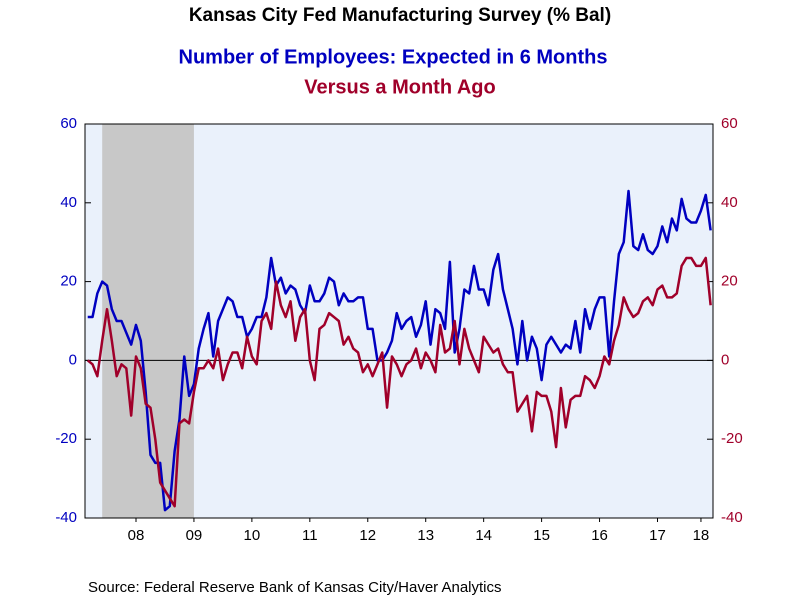  Describe the element at coordinates (657, 535) in the screenshot. I see `x-tick-label: 17` at that location.